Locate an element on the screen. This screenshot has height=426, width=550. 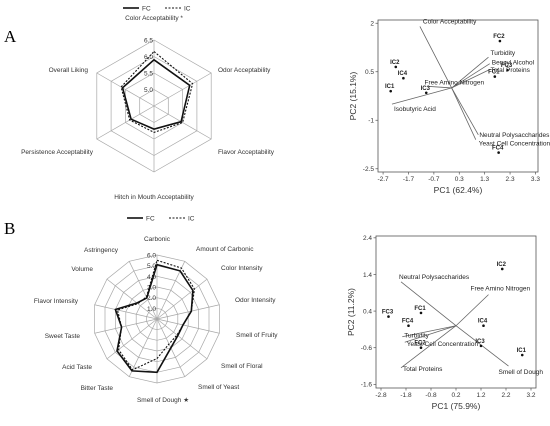
radar-b-ring-label-3: 4.0 is located at coordinates (151, 277).